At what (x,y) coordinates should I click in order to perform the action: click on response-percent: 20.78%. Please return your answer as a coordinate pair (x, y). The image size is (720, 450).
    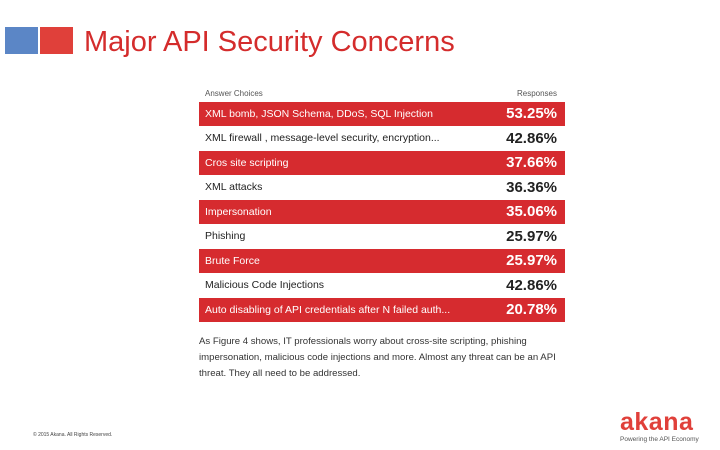
    Looking at the image, I should click on (531, 310).